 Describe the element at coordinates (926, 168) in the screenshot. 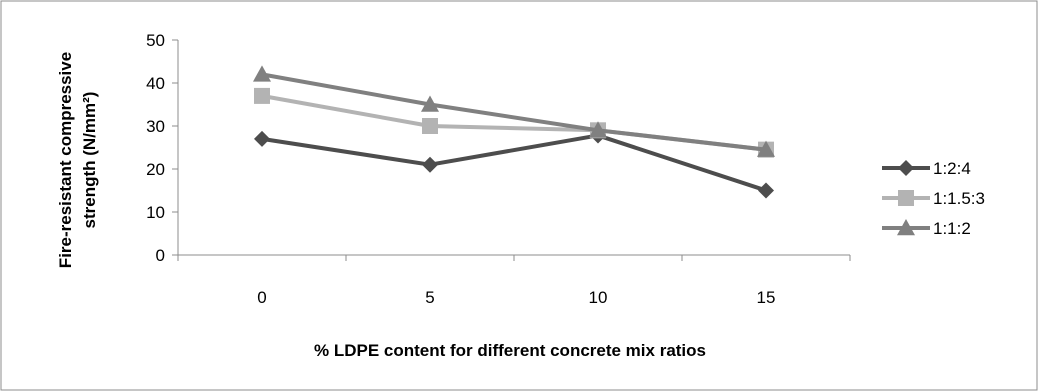

I see `legend-entry: 1:2:4` at that location.